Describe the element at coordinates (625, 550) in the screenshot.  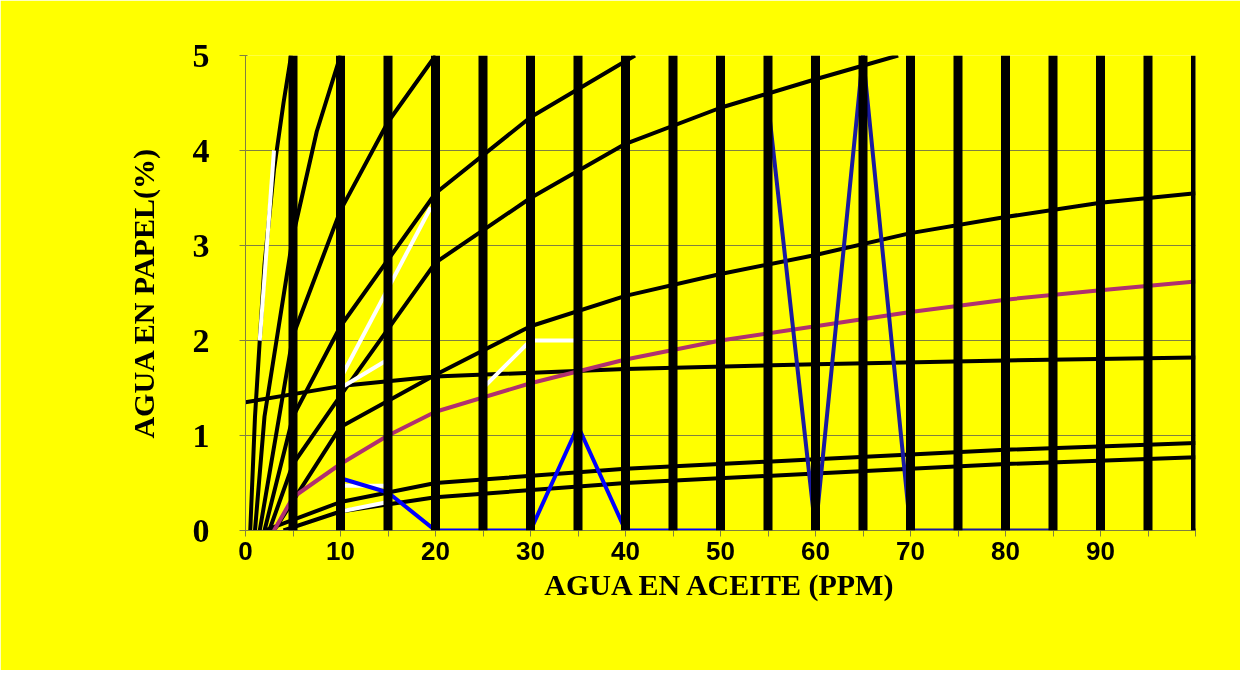
I see `x-tick-label: 40` at that location.